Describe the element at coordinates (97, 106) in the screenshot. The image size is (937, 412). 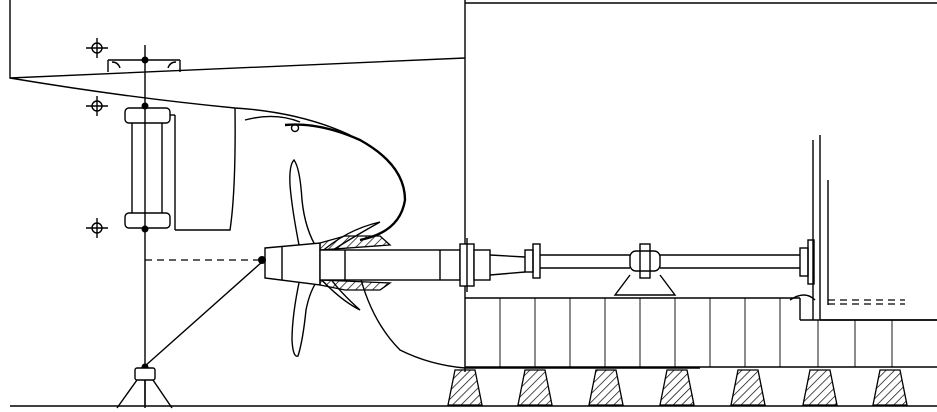
I see `alignment-target-middle` at that location.